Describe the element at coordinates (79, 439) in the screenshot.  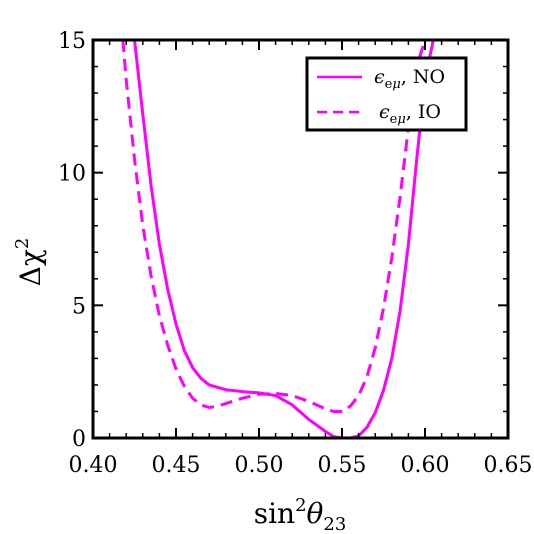
I see `y-tick-label: 0` at that location.